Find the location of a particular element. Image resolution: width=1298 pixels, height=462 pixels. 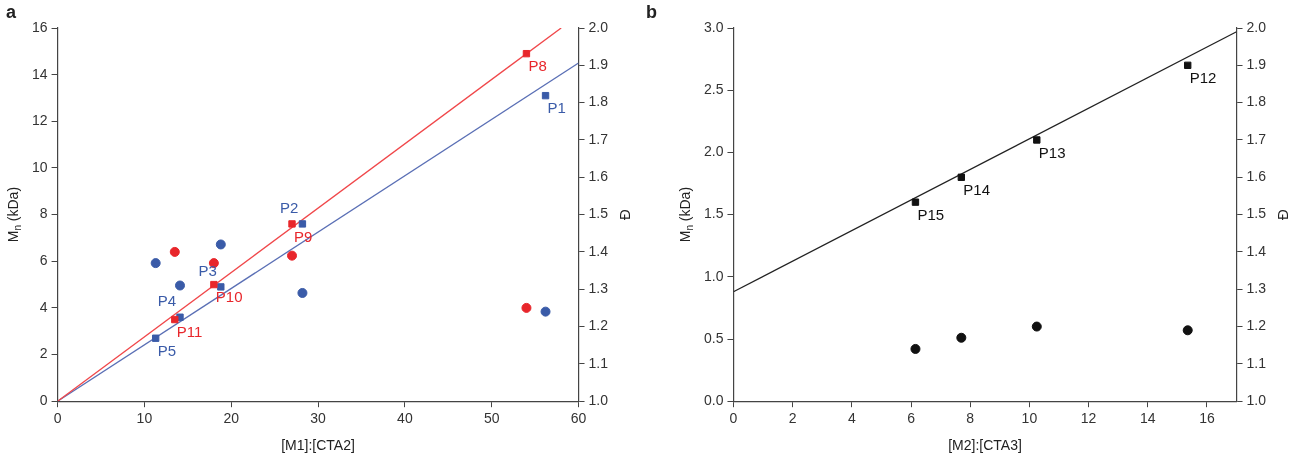

data-label: P13 is located at coordinates (1052, 152).